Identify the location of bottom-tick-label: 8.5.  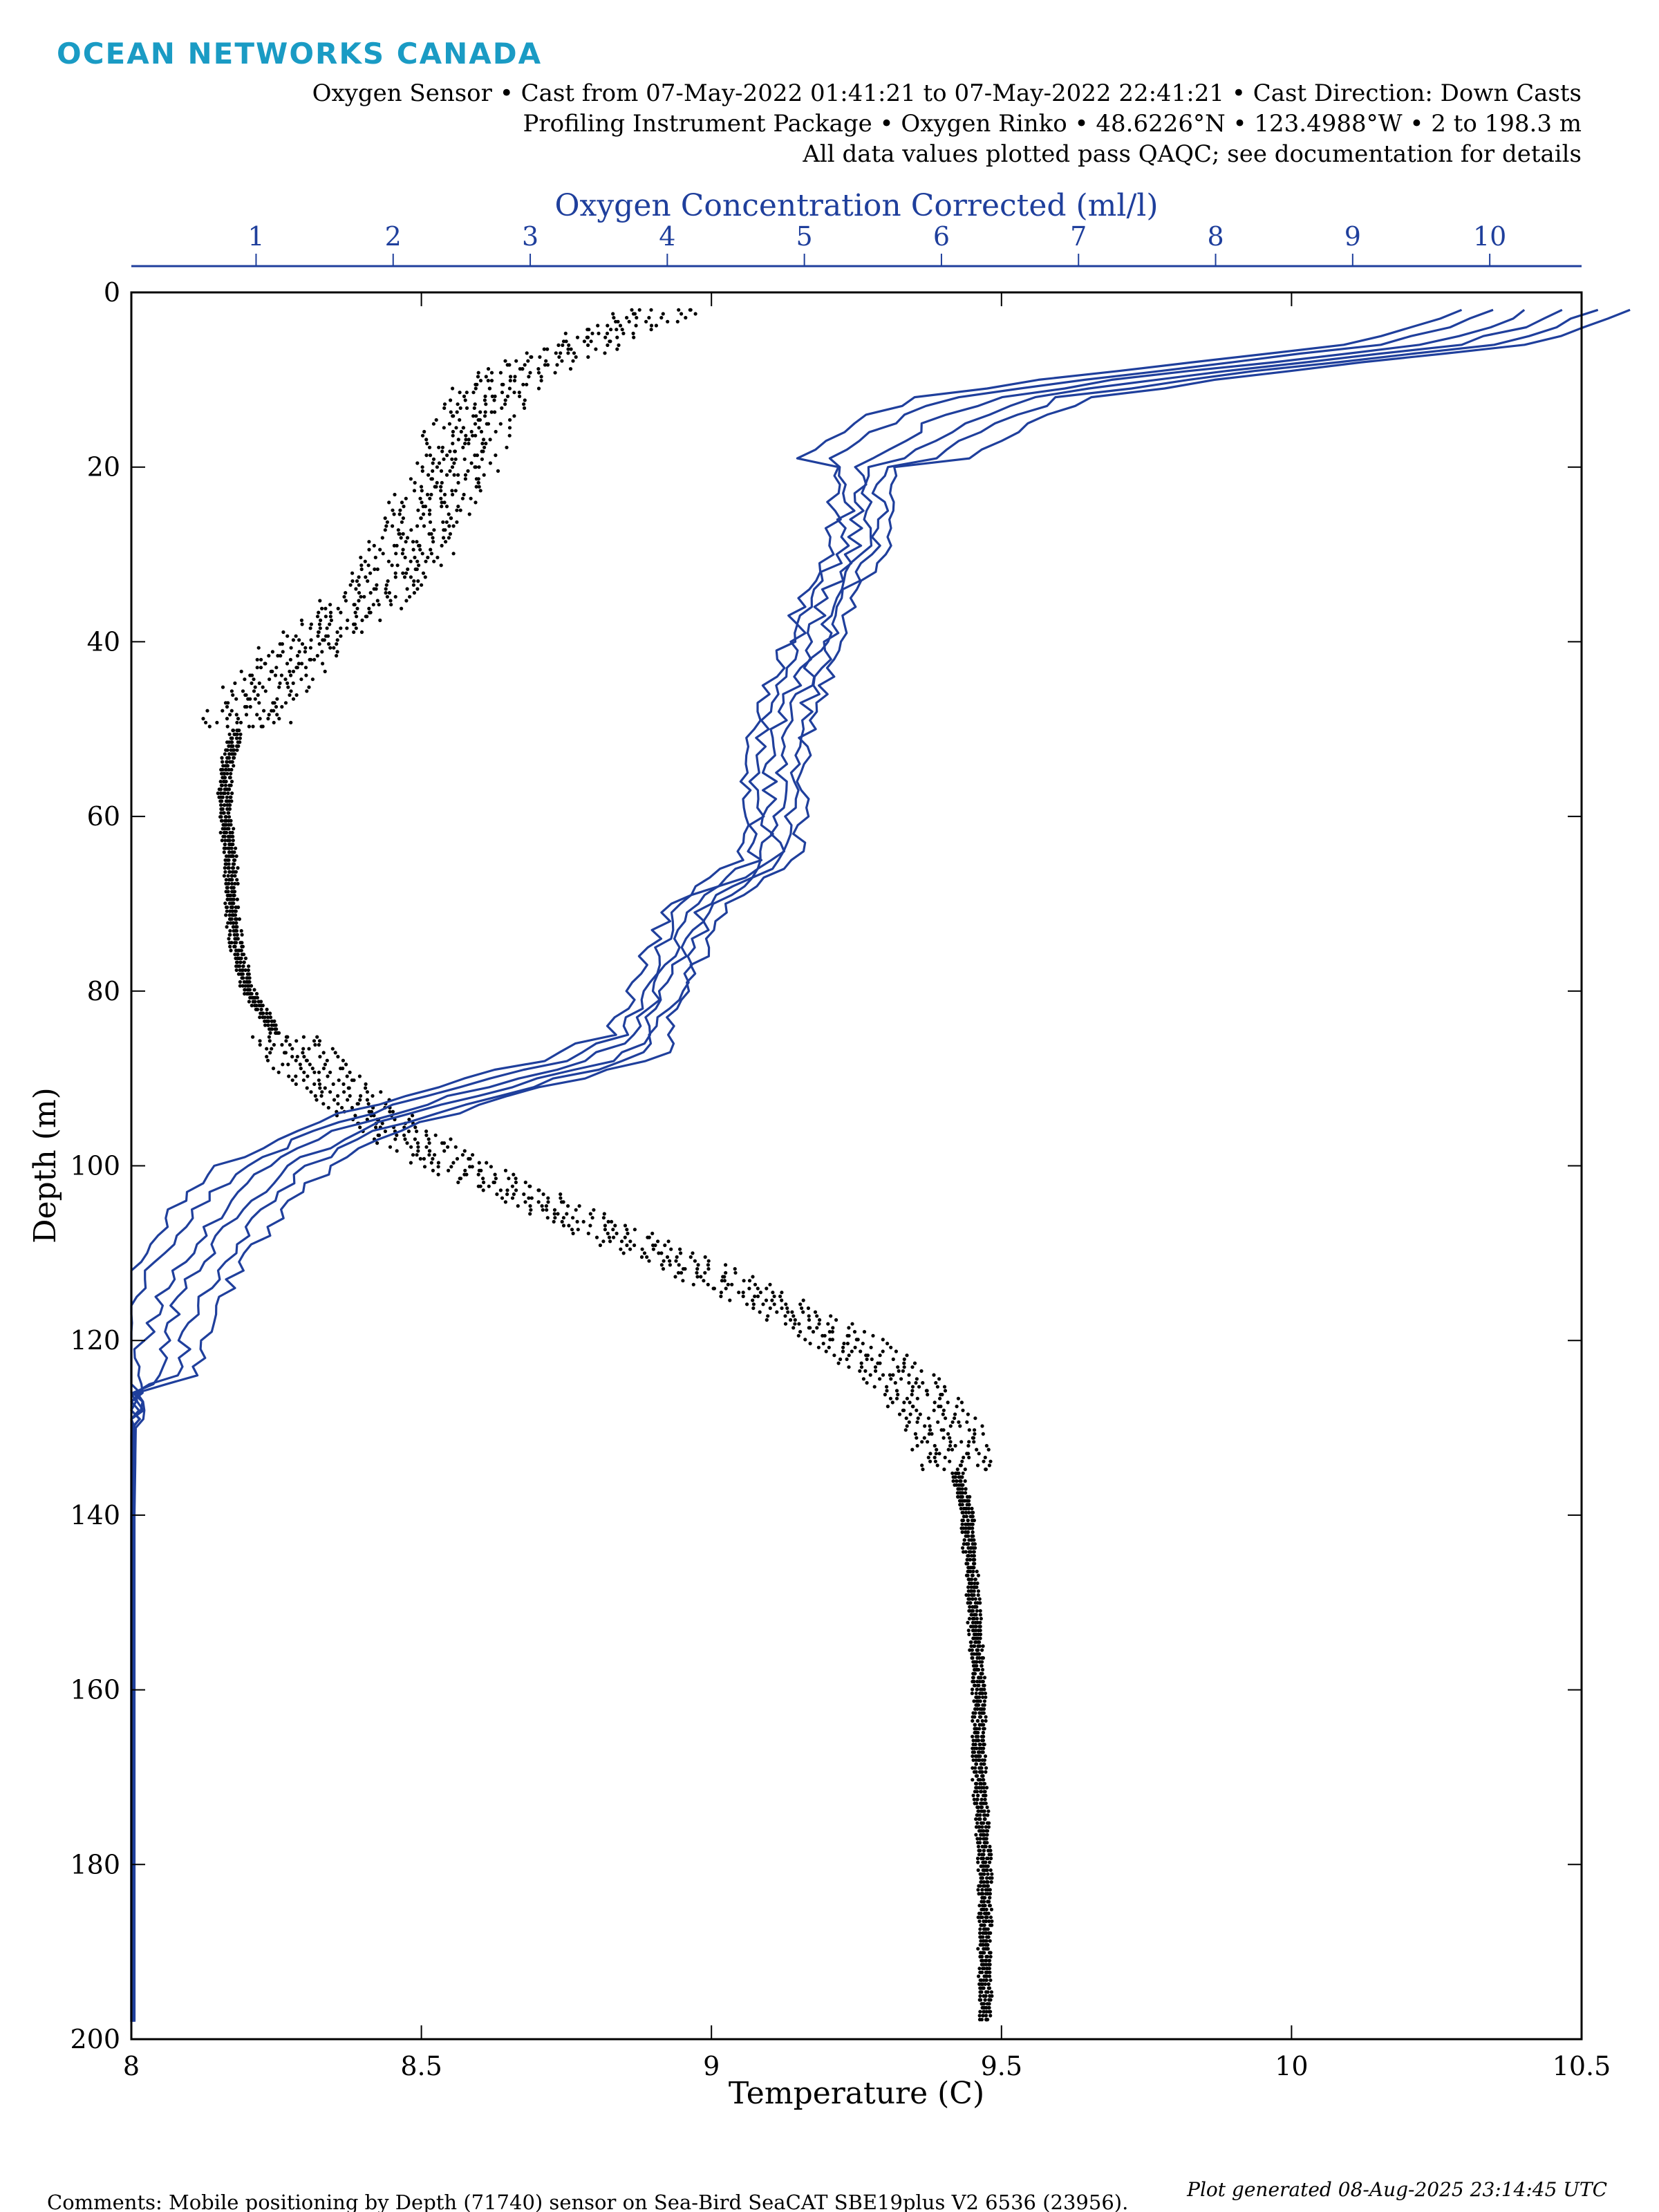
(421, 2066).